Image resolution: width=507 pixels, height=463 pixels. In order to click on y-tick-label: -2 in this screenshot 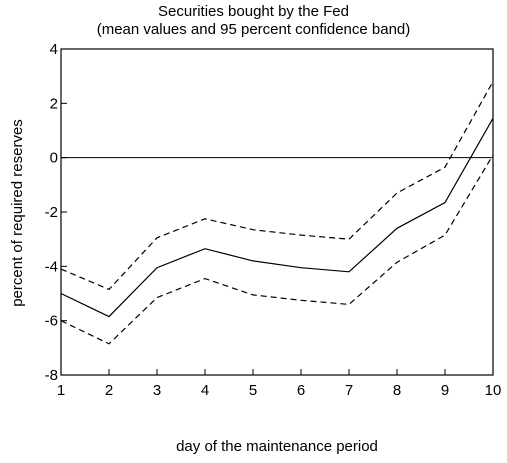, I will do `click(51, 212)`.